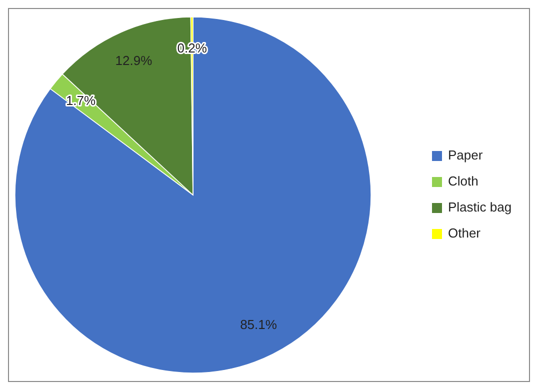 The width and height of the screenshot is (538, 390). Describe the element at coordinates (463, 180) in the screenshot. I see `legend-label: Cloth` at that location.